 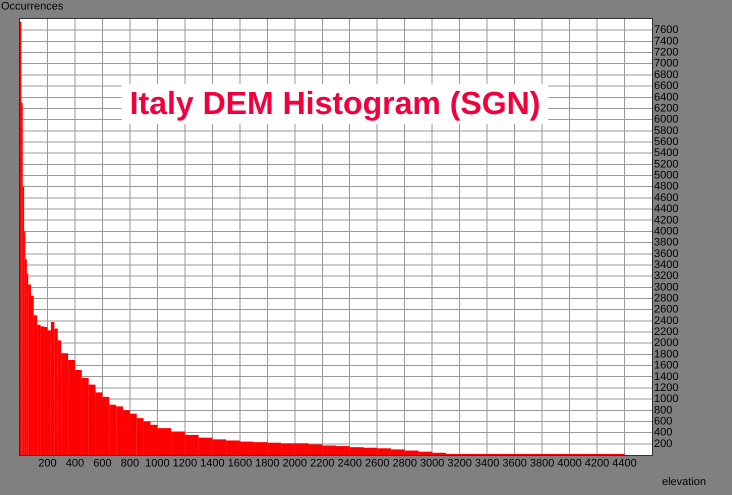 What do you see at coordinates (542, 464) in the screenshot?
I see `x-tick-label: 3800` at bounding box center [542, 464].